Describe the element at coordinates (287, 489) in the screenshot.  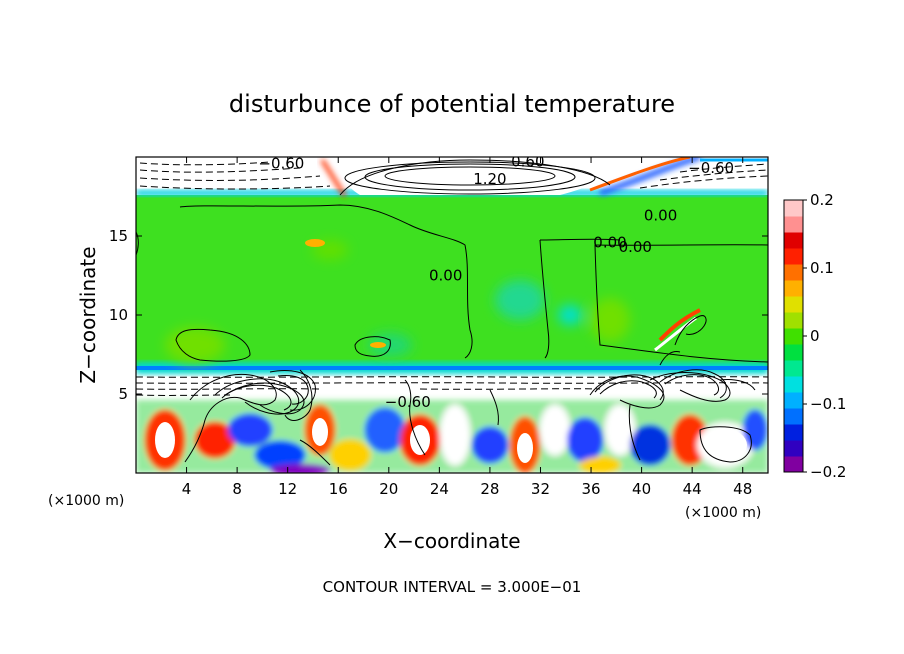
I see `x-tick-label: 12` at that location.